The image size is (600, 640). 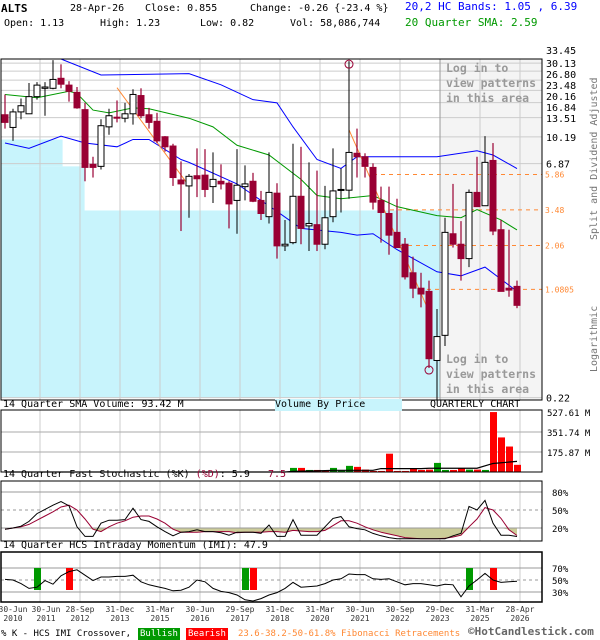 What do you see at coordinates (319, 618) in the screenshot?
I see `date-tick-year: 2020` at bounding box center [319, 618].